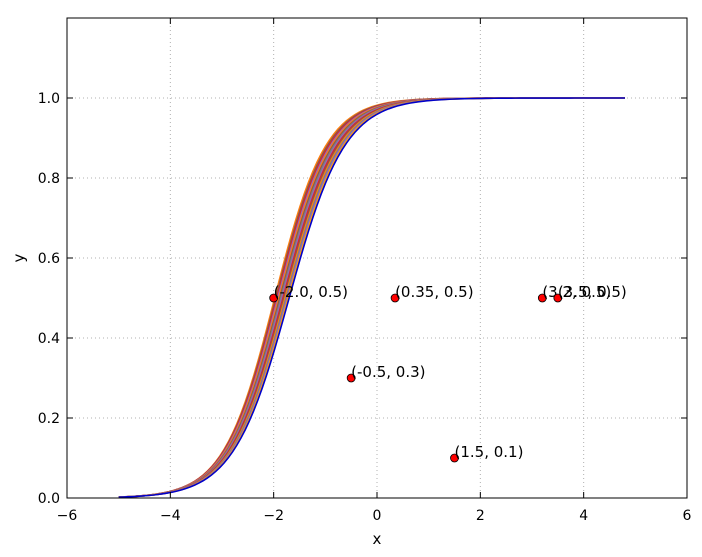 This screenshot has height=557, width=702. Describe the element at coordinates (583, 516) in the screenshot. I see `x-tick-label: 4` at that location.